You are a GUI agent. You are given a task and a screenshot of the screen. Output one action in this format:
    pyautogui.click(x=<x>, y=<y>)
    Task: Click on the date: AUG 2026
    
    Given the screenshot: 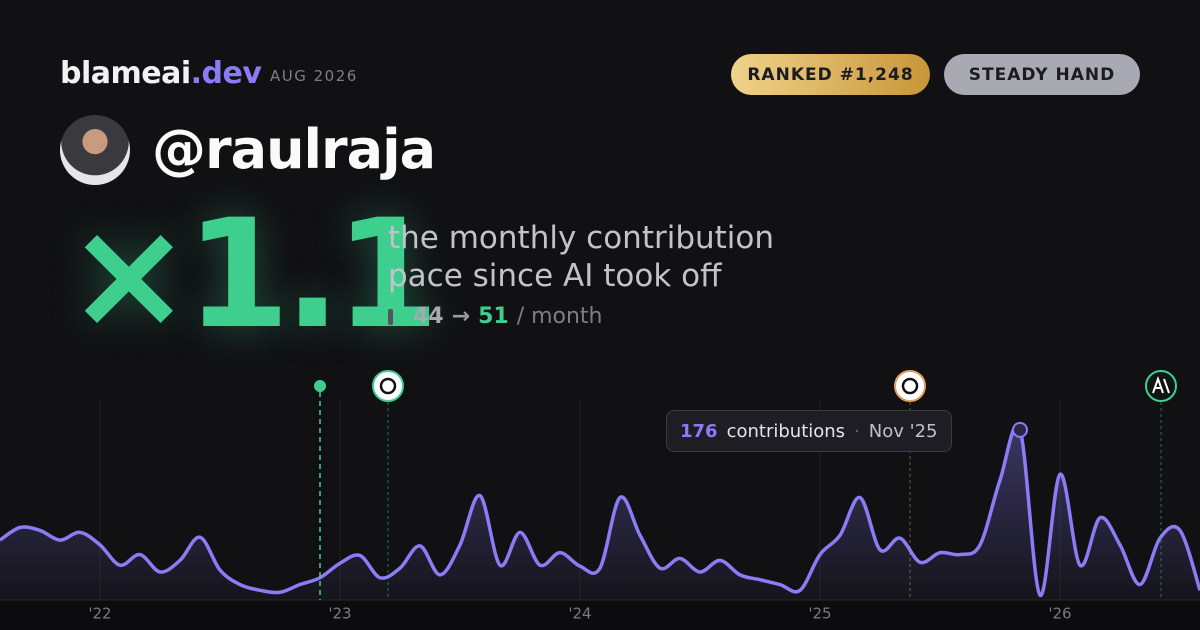 What is the action you would take?
    pyautogui.click(x=314, y=76)
    